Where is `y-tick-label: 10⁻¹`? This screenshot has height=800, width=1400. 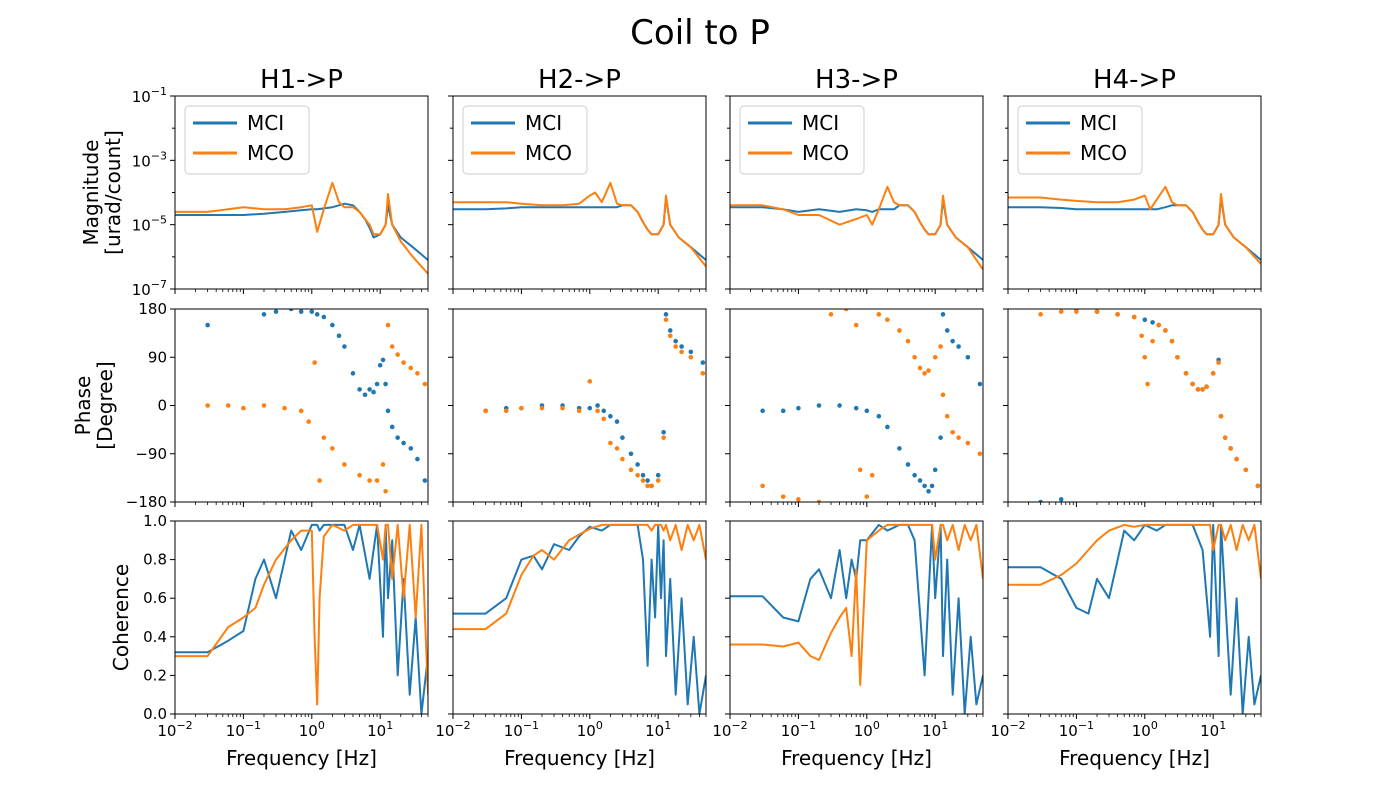 y-tick-label: 10⁻¹ is located at coordinates (149, 95).